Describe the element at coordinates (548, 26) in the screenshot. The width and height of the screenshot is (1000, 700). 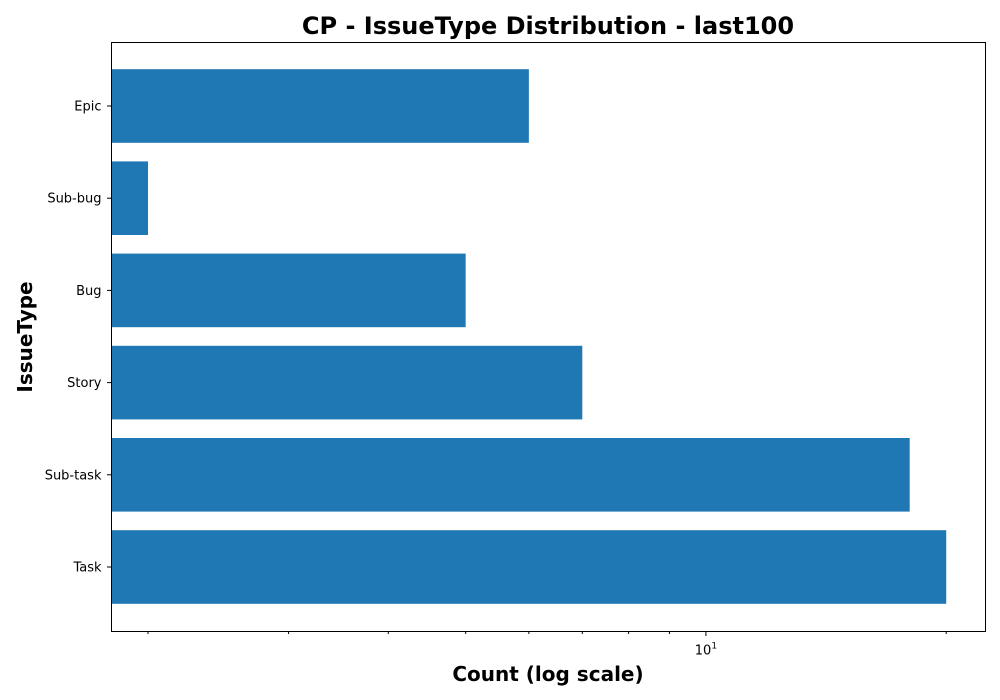
I see `chart-title: CP - IssueType Distribution - last100` at that location.